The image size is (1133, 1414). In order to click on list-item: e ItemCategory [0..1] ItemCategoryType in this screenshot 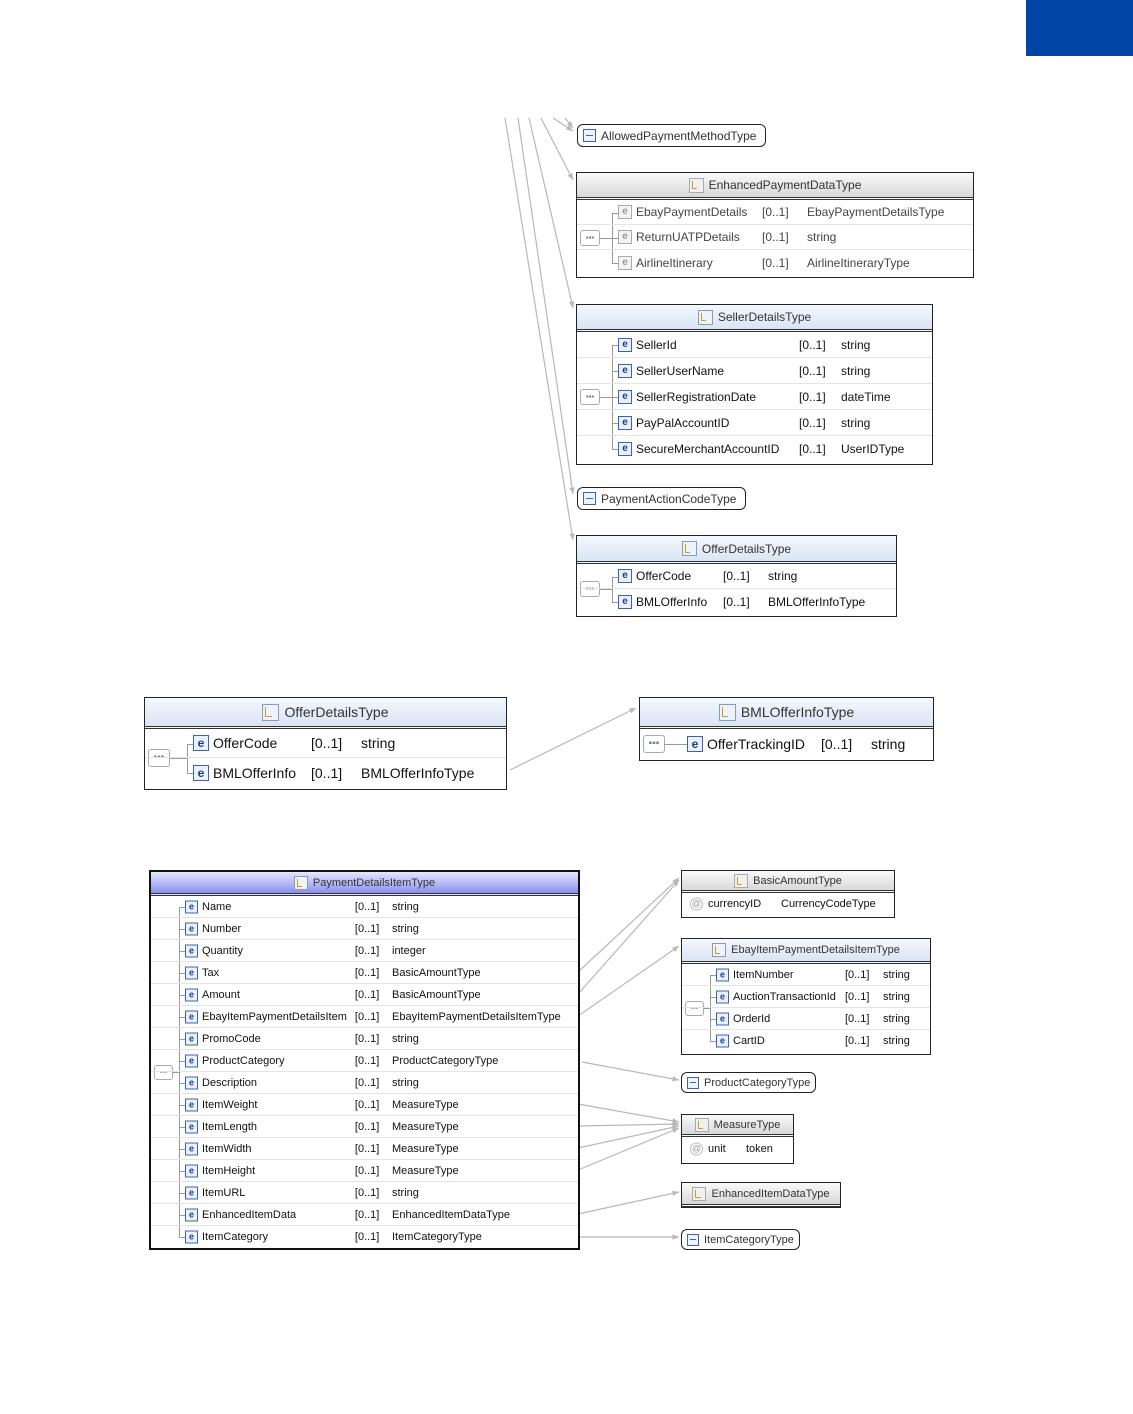, I will do `click(364, 1237)`.